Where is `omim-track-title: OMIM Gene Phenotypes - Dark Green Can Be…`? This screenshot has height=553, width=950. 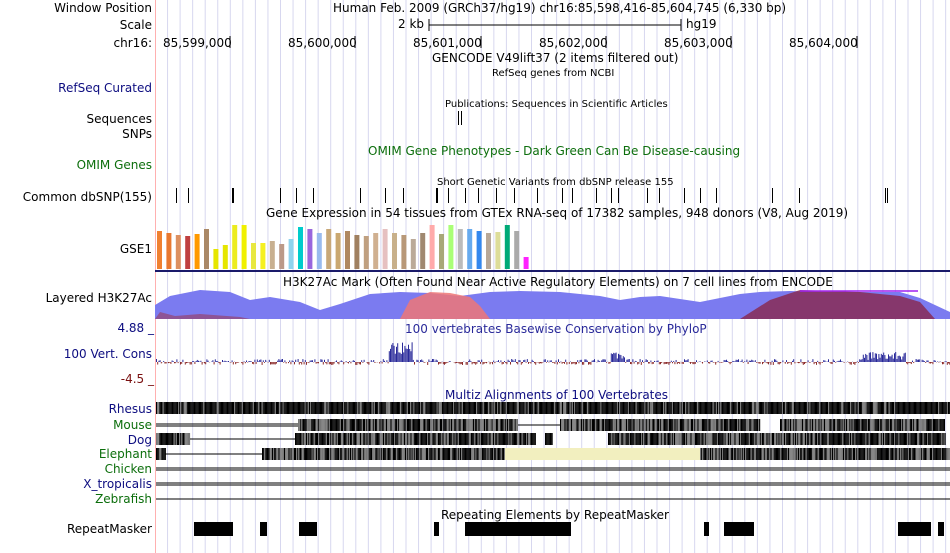 omim-track-title: OMIM Gene Phenotypes - Dark Green Can Be… is located at coordinates (554, 151).